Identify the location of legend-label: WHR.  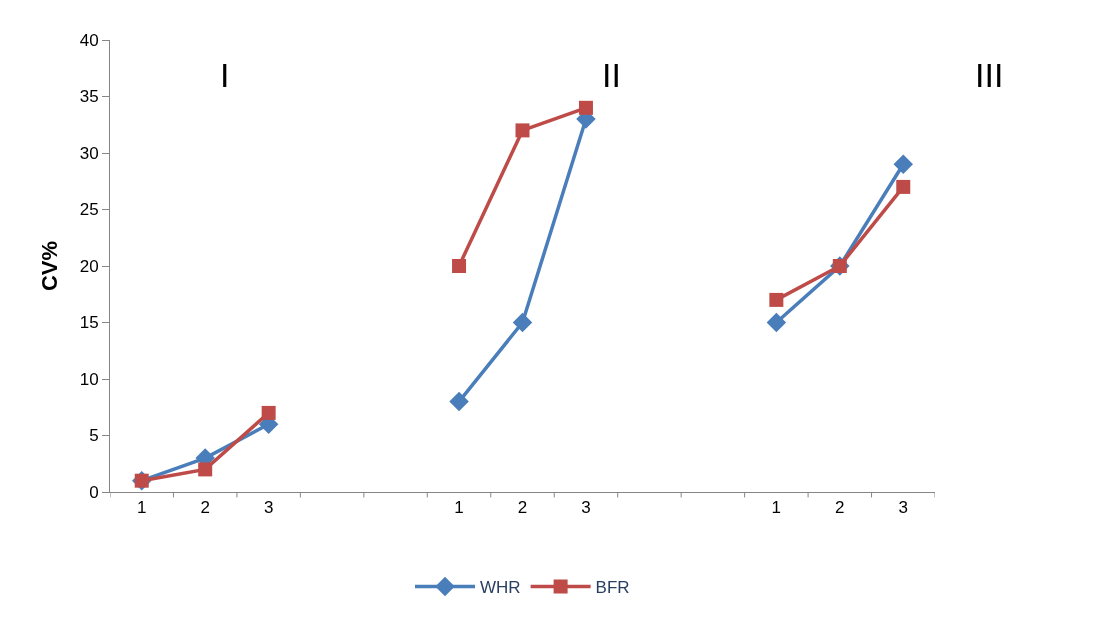
(500, 588).